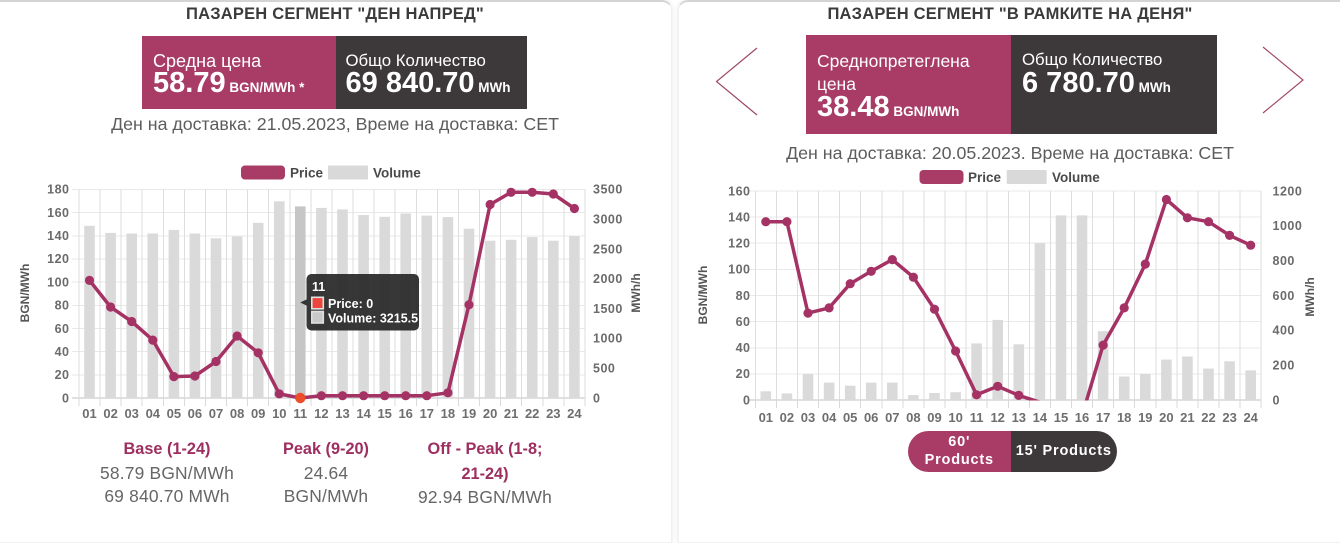 The image size is (1340, 543). Describe the element at coordinates (1284, 261) in the screenshot. I see `svg-text: 800` at that location.